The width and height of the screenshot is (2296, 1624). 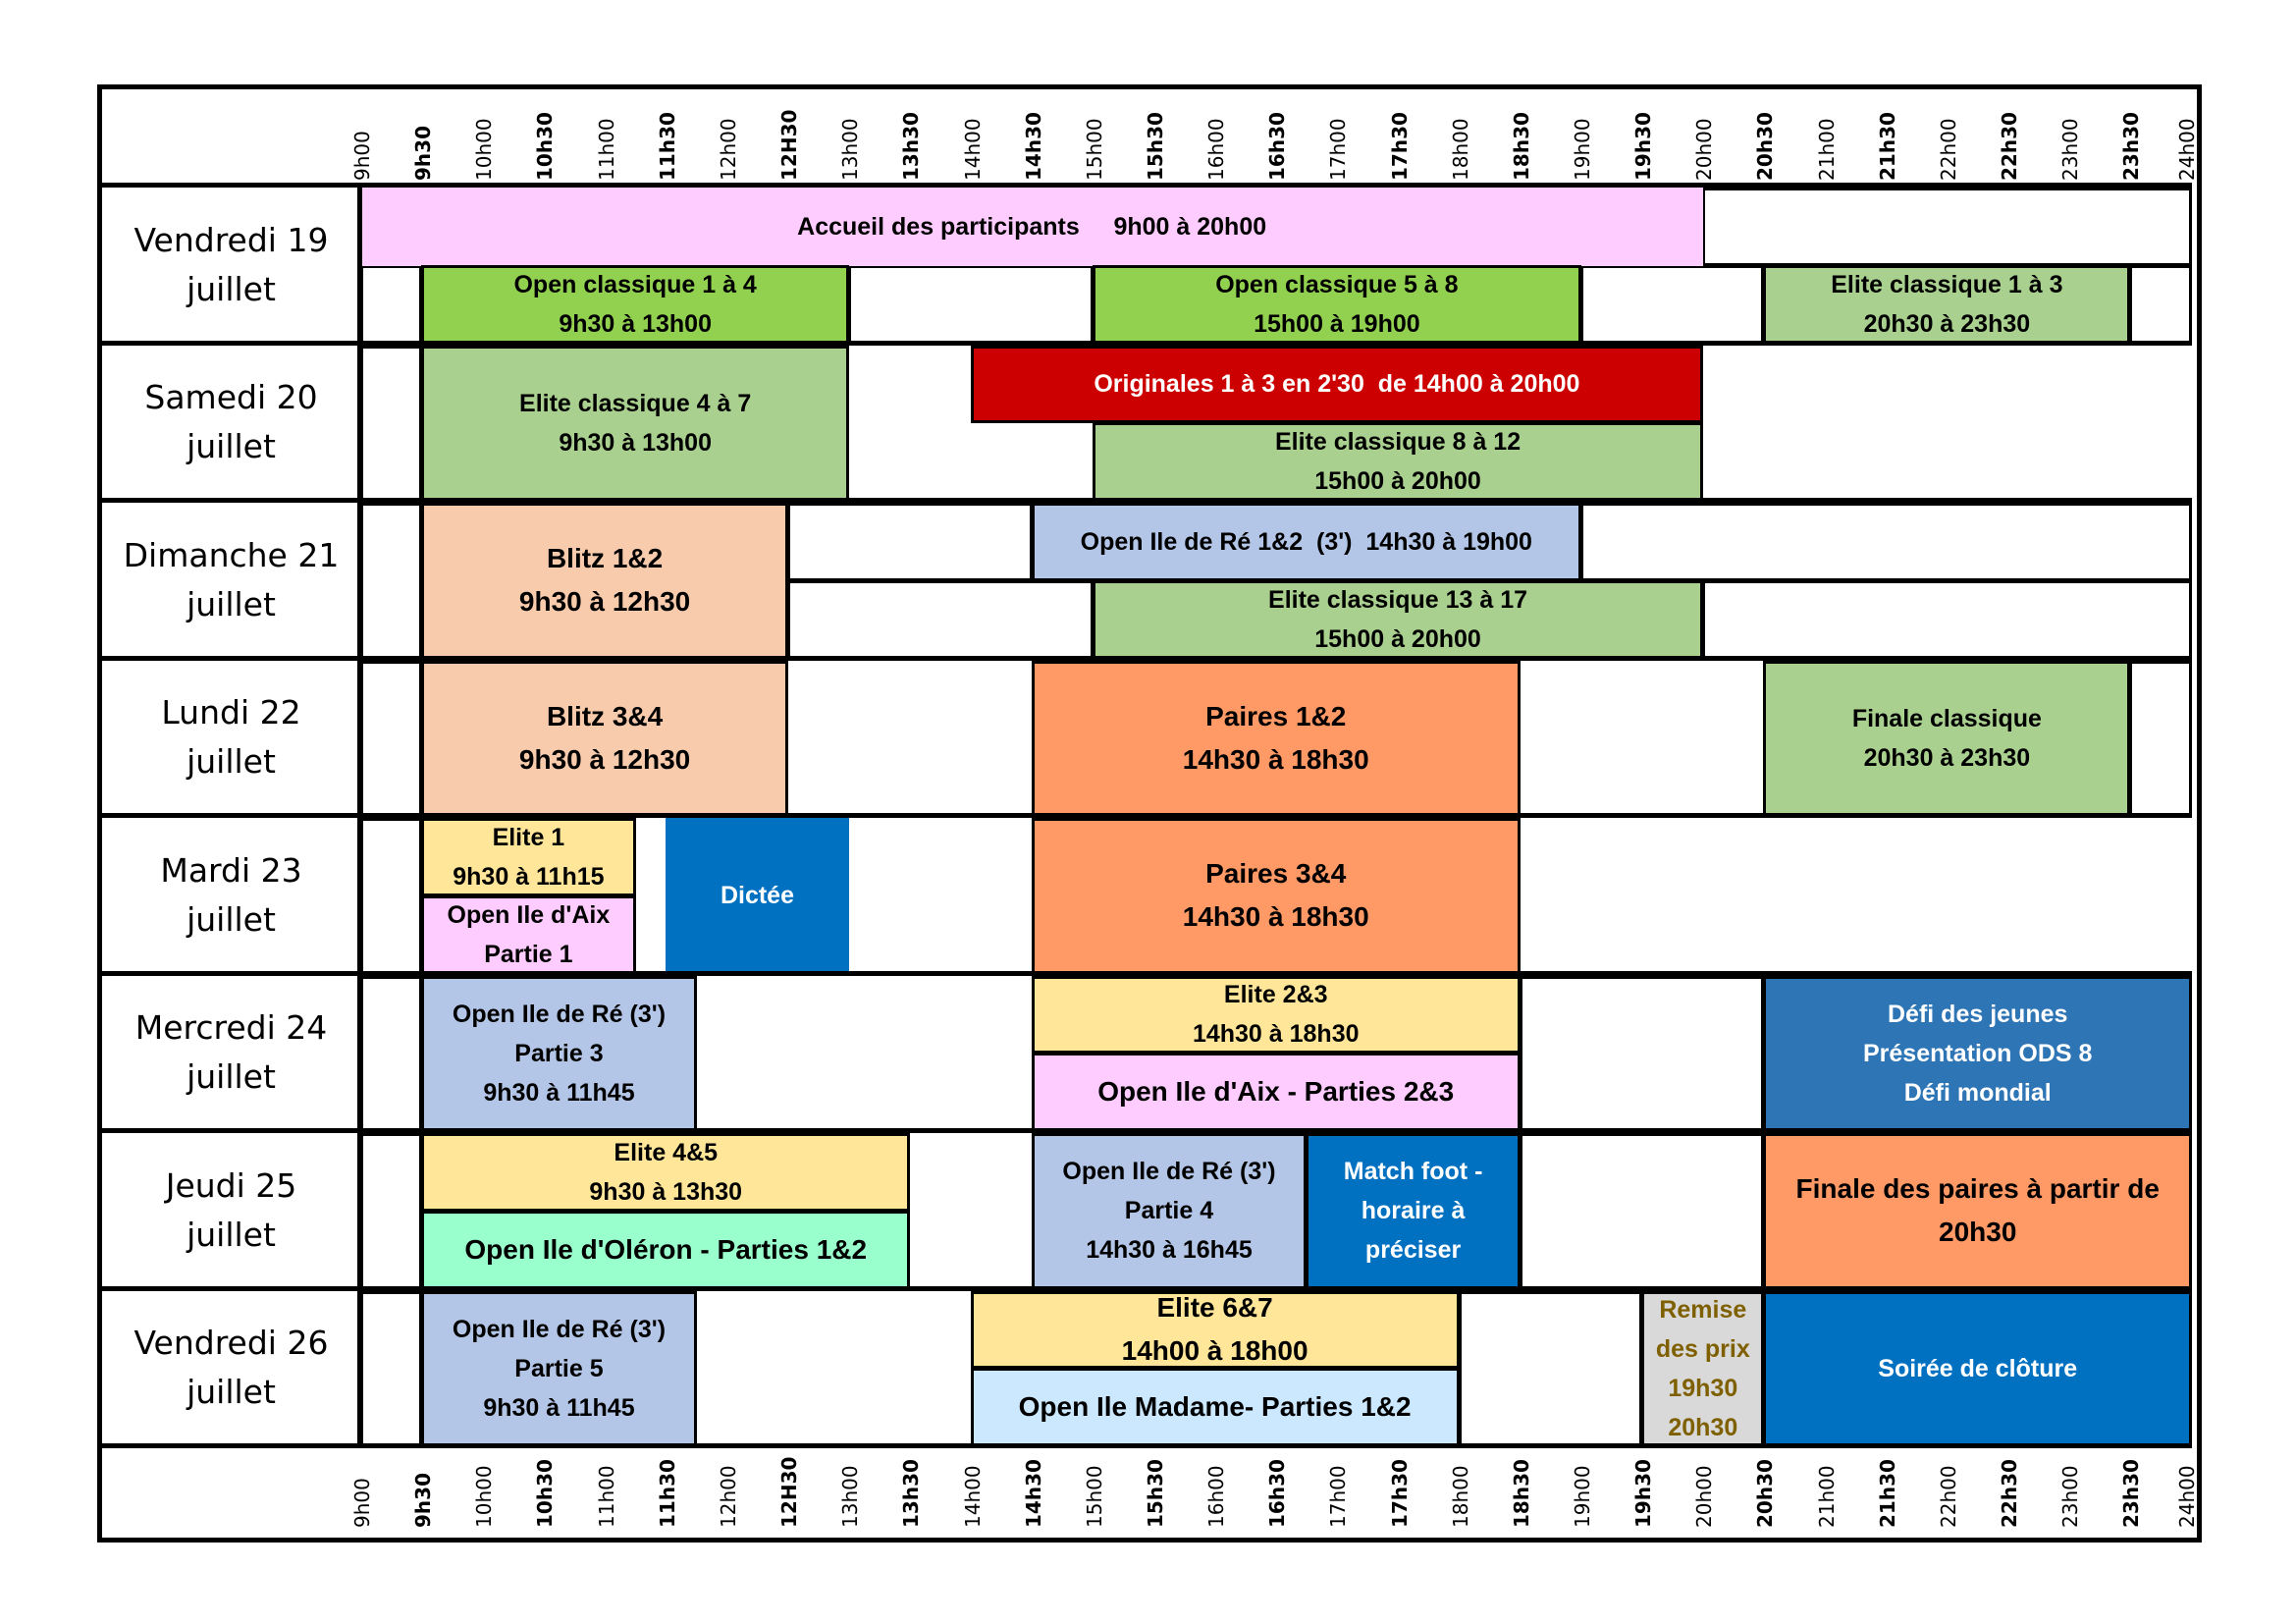 I want to click on schedule-event: Match foot - horaire à préciser, so click(x=1413, y=1211).